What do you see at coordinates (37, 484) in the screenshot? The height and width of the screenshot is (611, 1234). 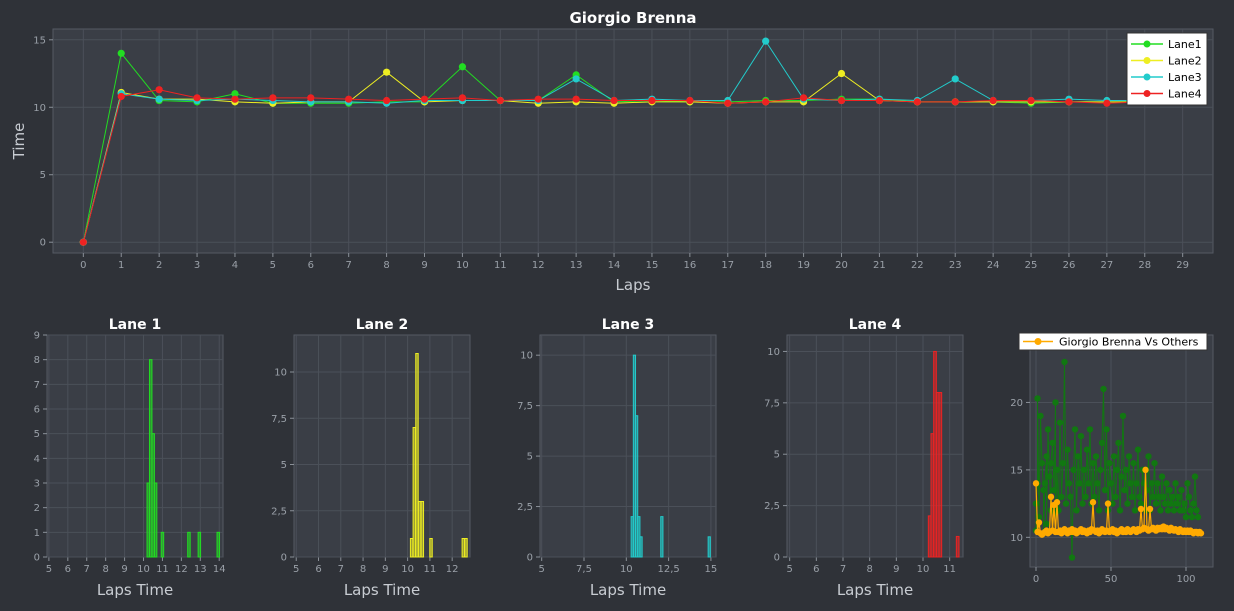 I see `y-tick-label: 3` at bounding box center [37, 484].